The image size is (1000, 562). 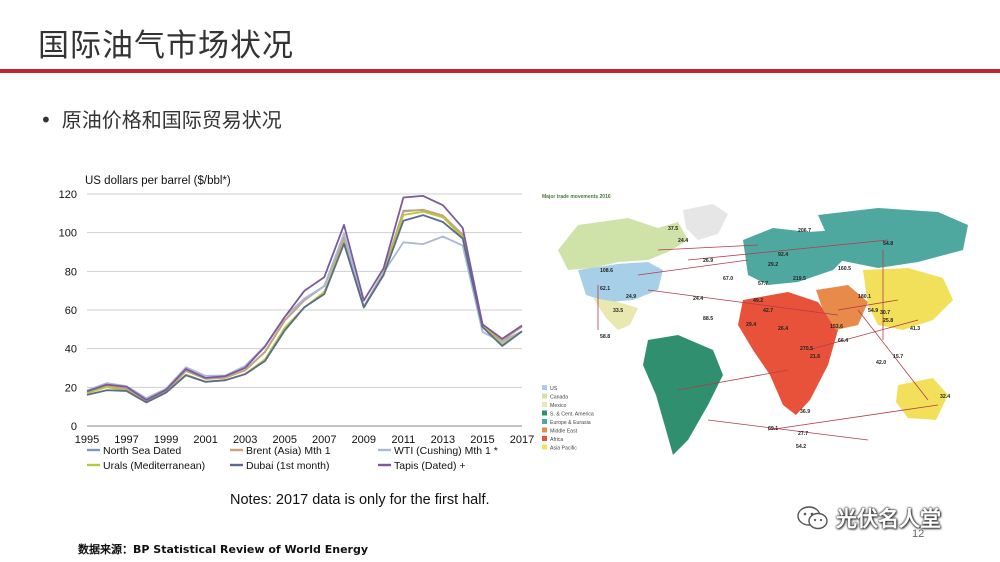 I want to click on flow-label: 92.4, so click(x=783, y=255).